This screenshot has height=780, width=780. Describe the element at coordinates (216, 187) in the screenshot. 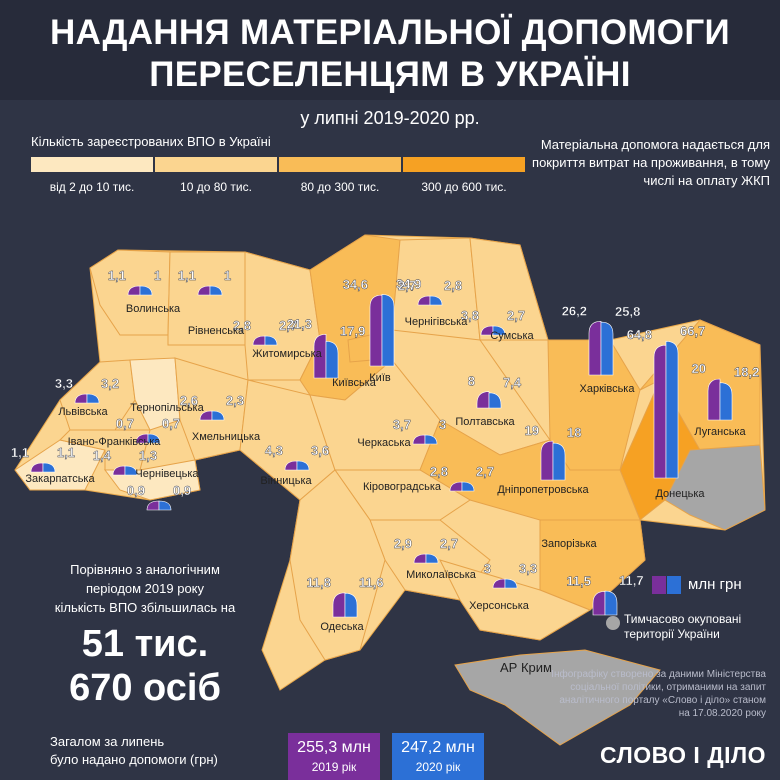

I see `legend-bin-label: 10 до 80 тис.` at that location.